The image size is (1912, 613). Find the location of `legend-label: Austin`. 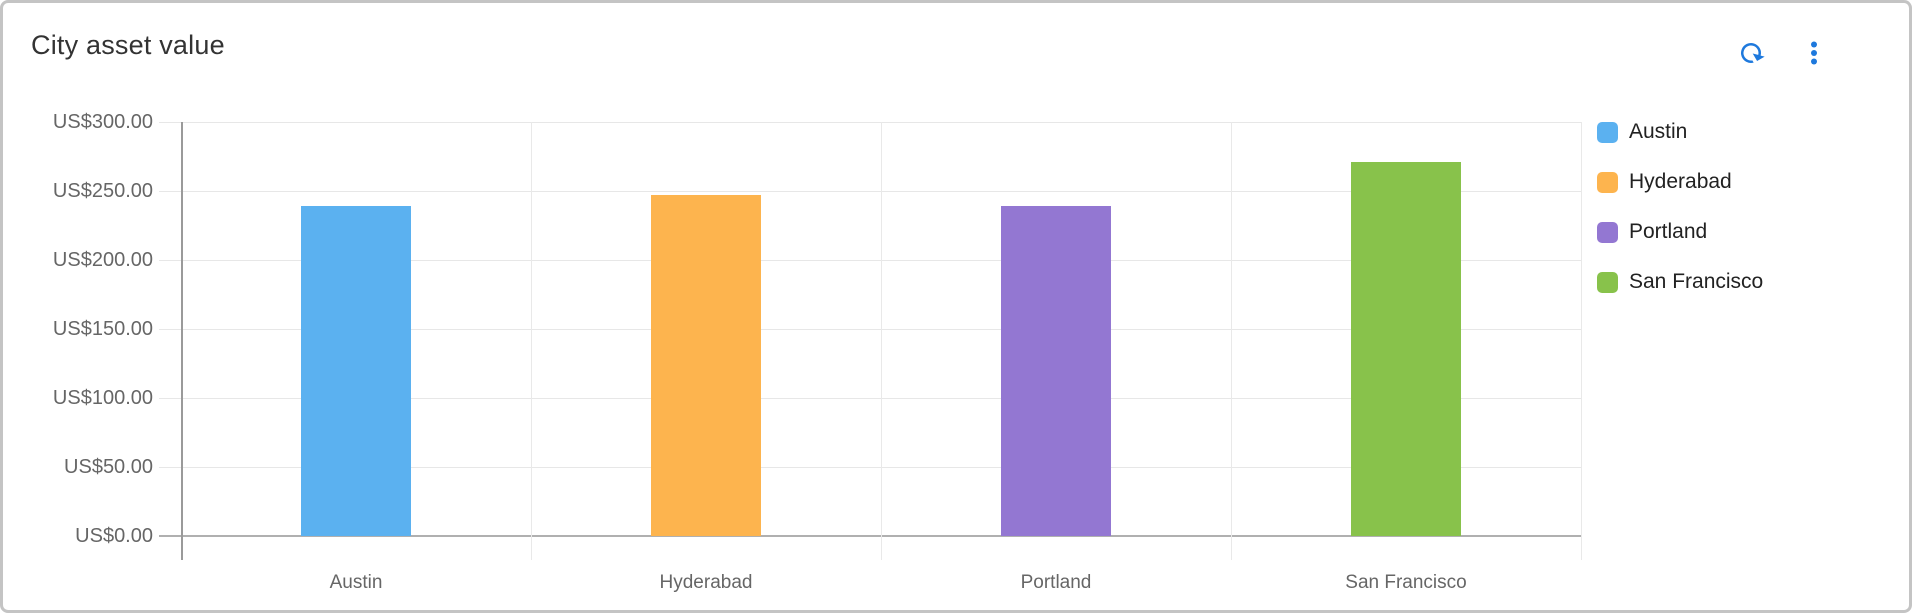

legend-label: Austin is located at coordinates (1658, 131).